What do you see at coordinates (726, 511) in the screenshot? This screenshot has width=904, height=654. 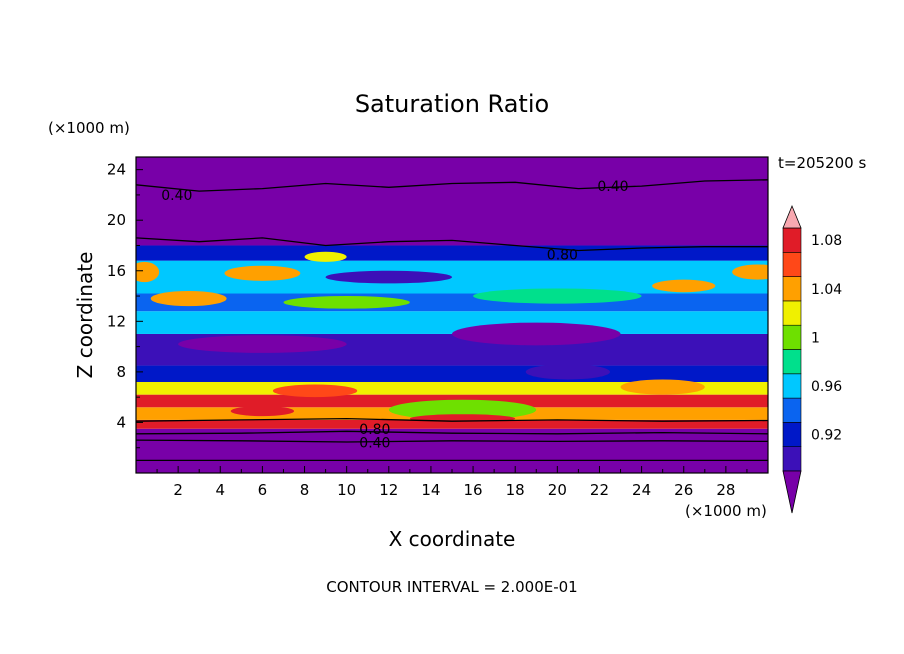 I see `x-unit-label: (×1000 m)` at bounding box center [726, 511].